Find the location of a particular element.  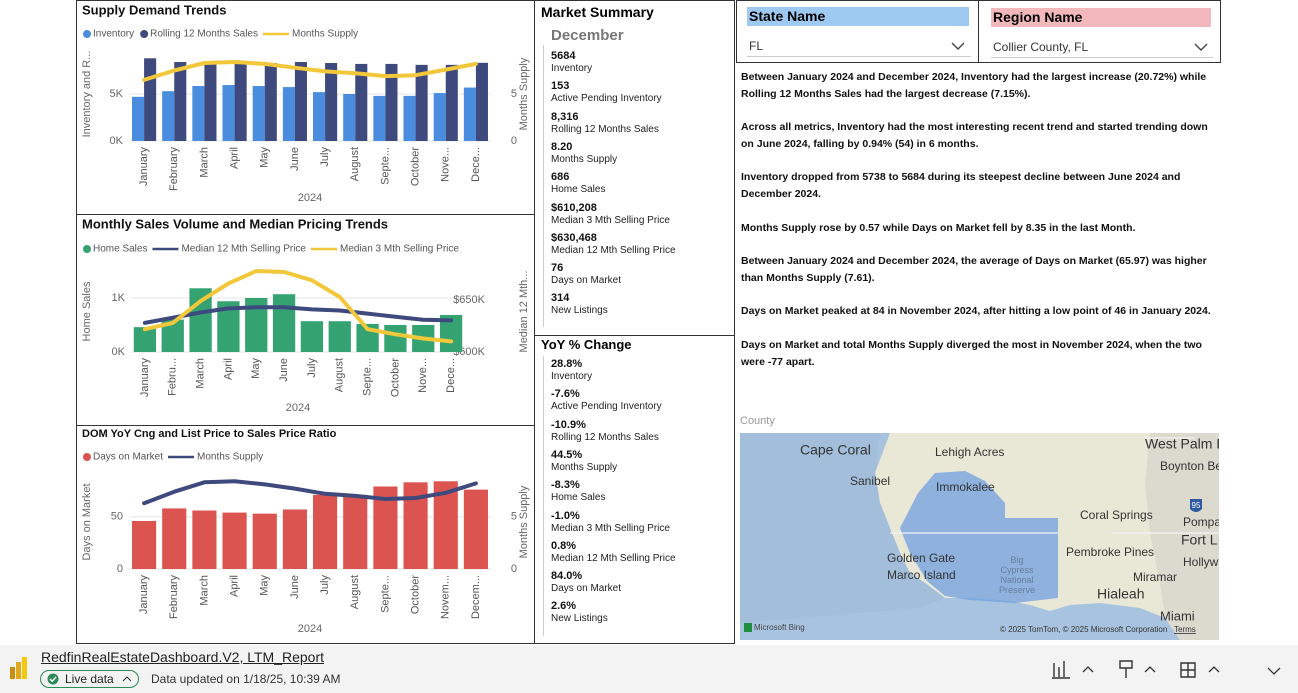

toolbar is located at coordinates (1170, 670).